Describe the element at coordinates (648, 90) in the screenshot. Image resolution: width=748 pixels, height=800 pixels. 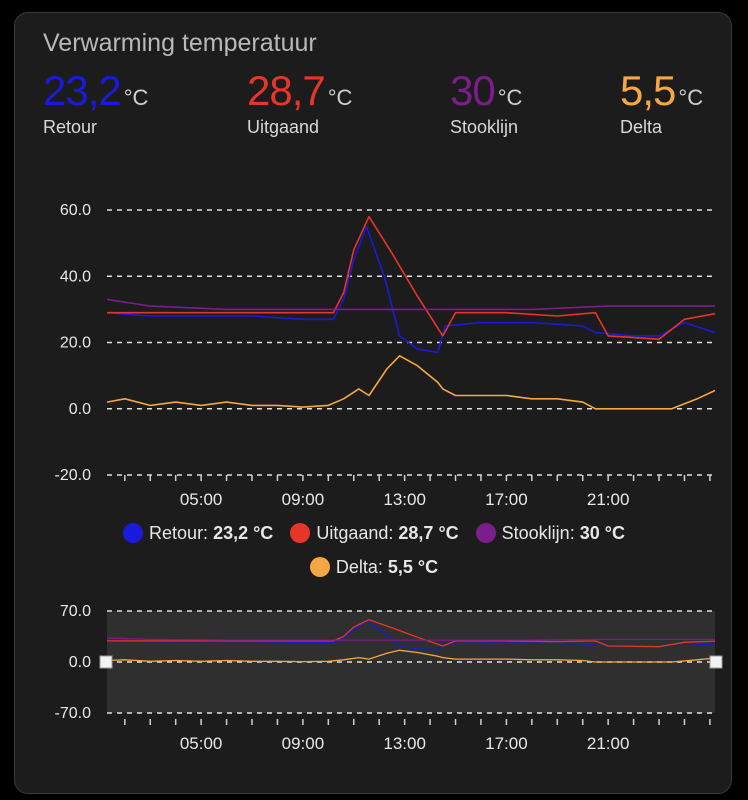
I see `stat-delta-value: 5,5` at that location.